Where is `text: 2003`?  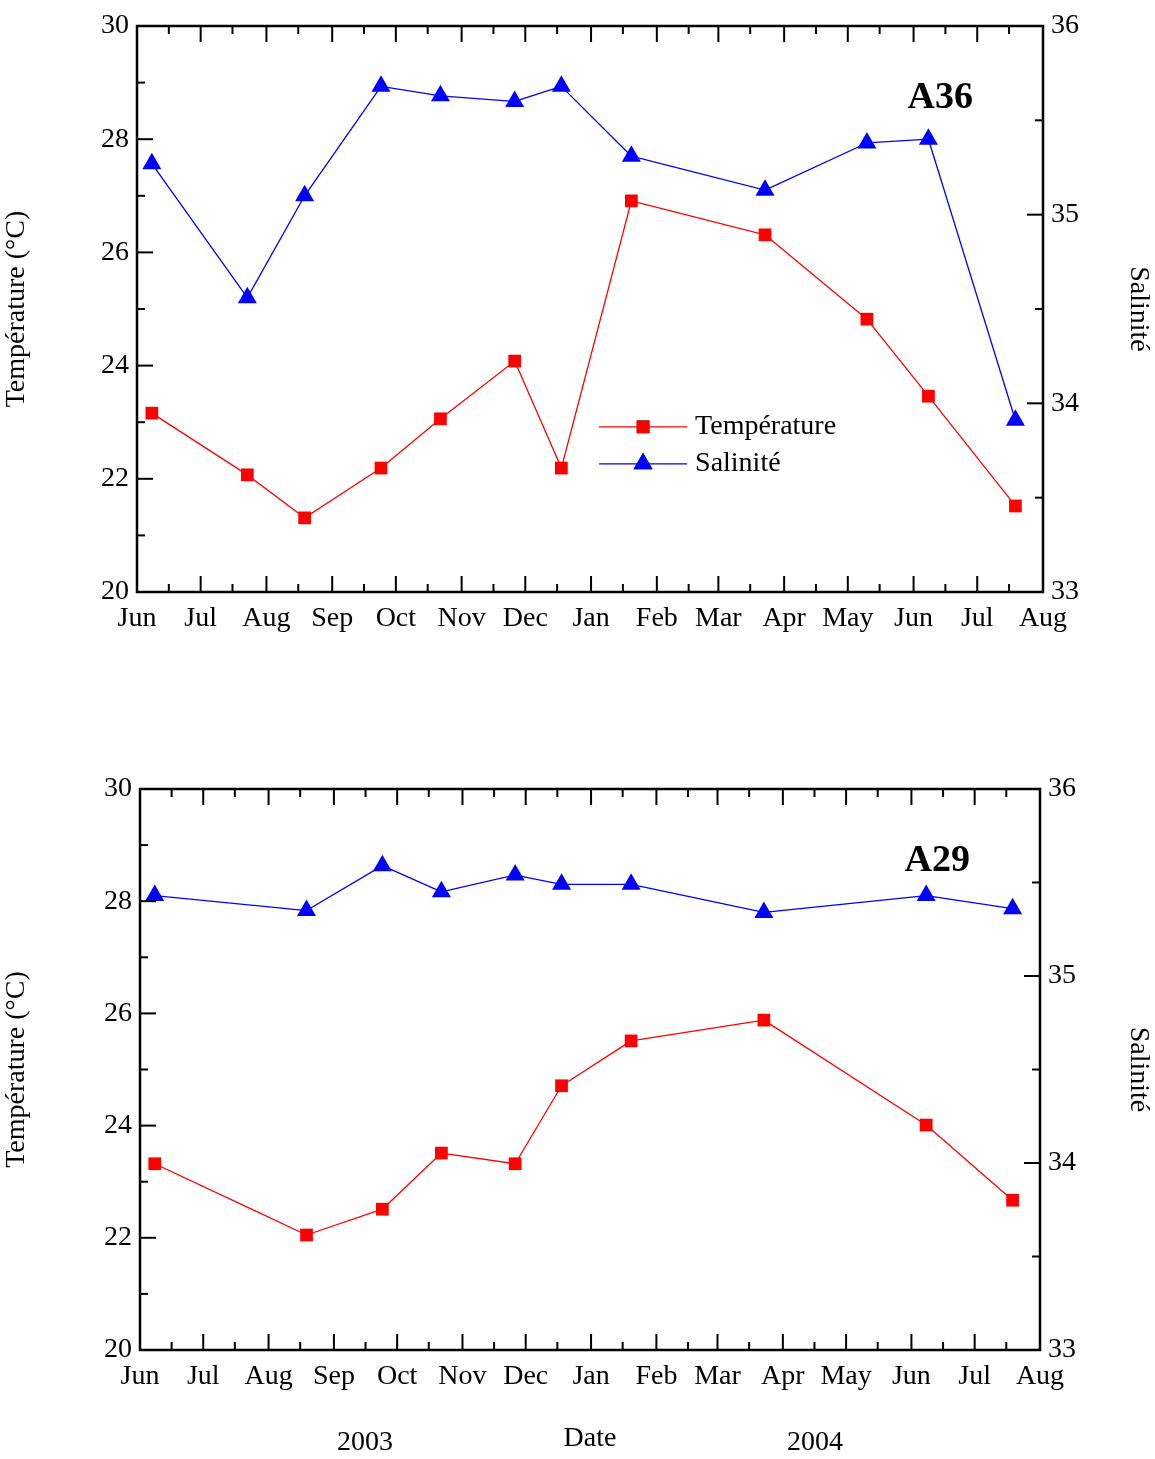 text: 2003 is located at coordinates (365, 1440).